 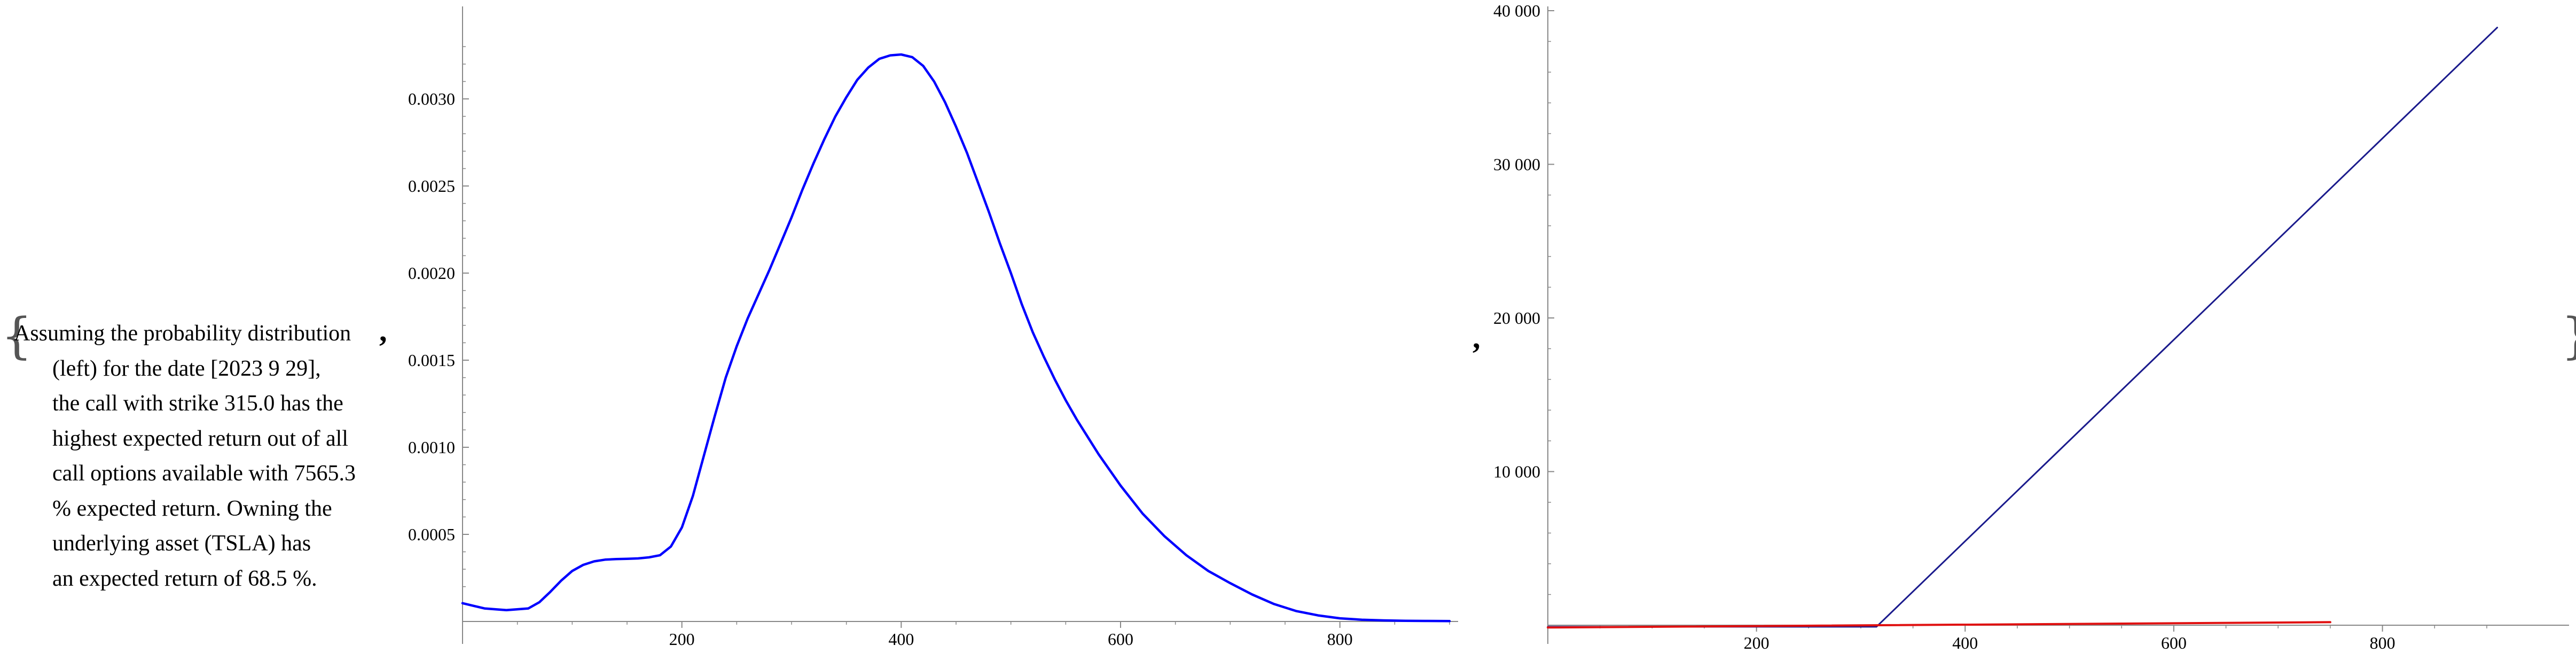 I want to click on y-tick-label: 0.0030, so click(x=431, y=98).